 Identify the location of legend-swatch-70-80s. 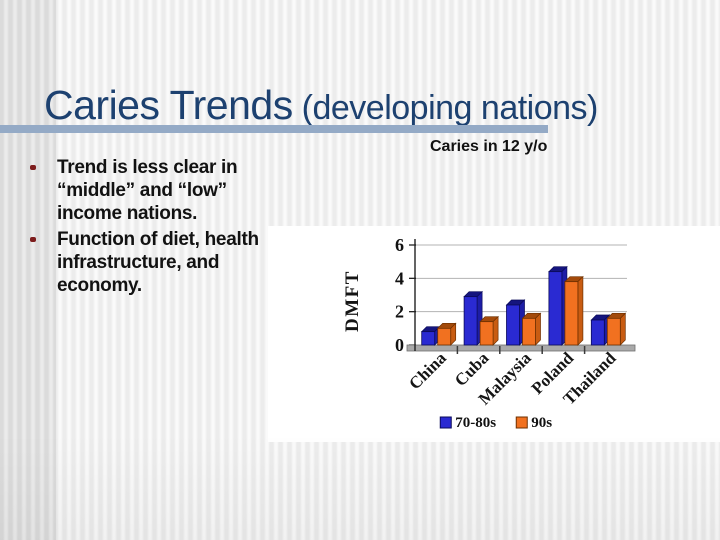
(445, 422).